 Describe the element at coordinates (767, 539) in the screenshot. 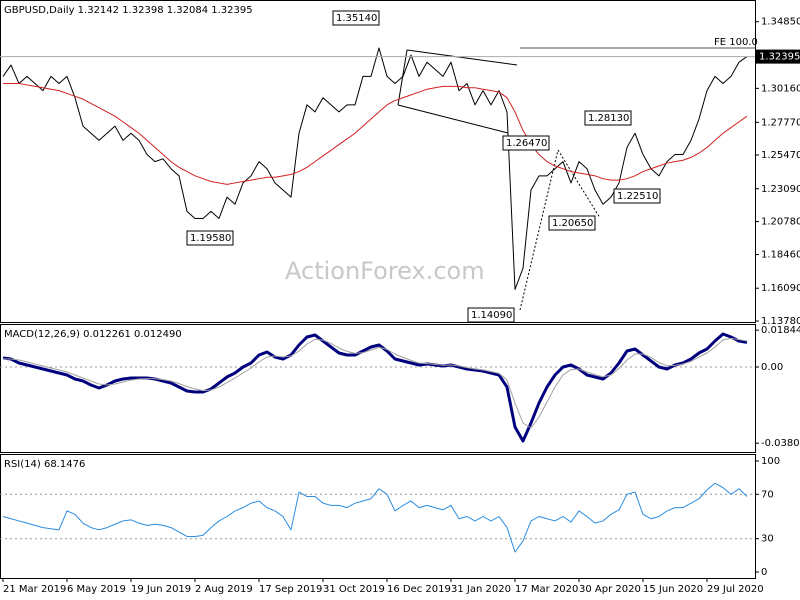

I see `y-tick-label: 30` at that location.